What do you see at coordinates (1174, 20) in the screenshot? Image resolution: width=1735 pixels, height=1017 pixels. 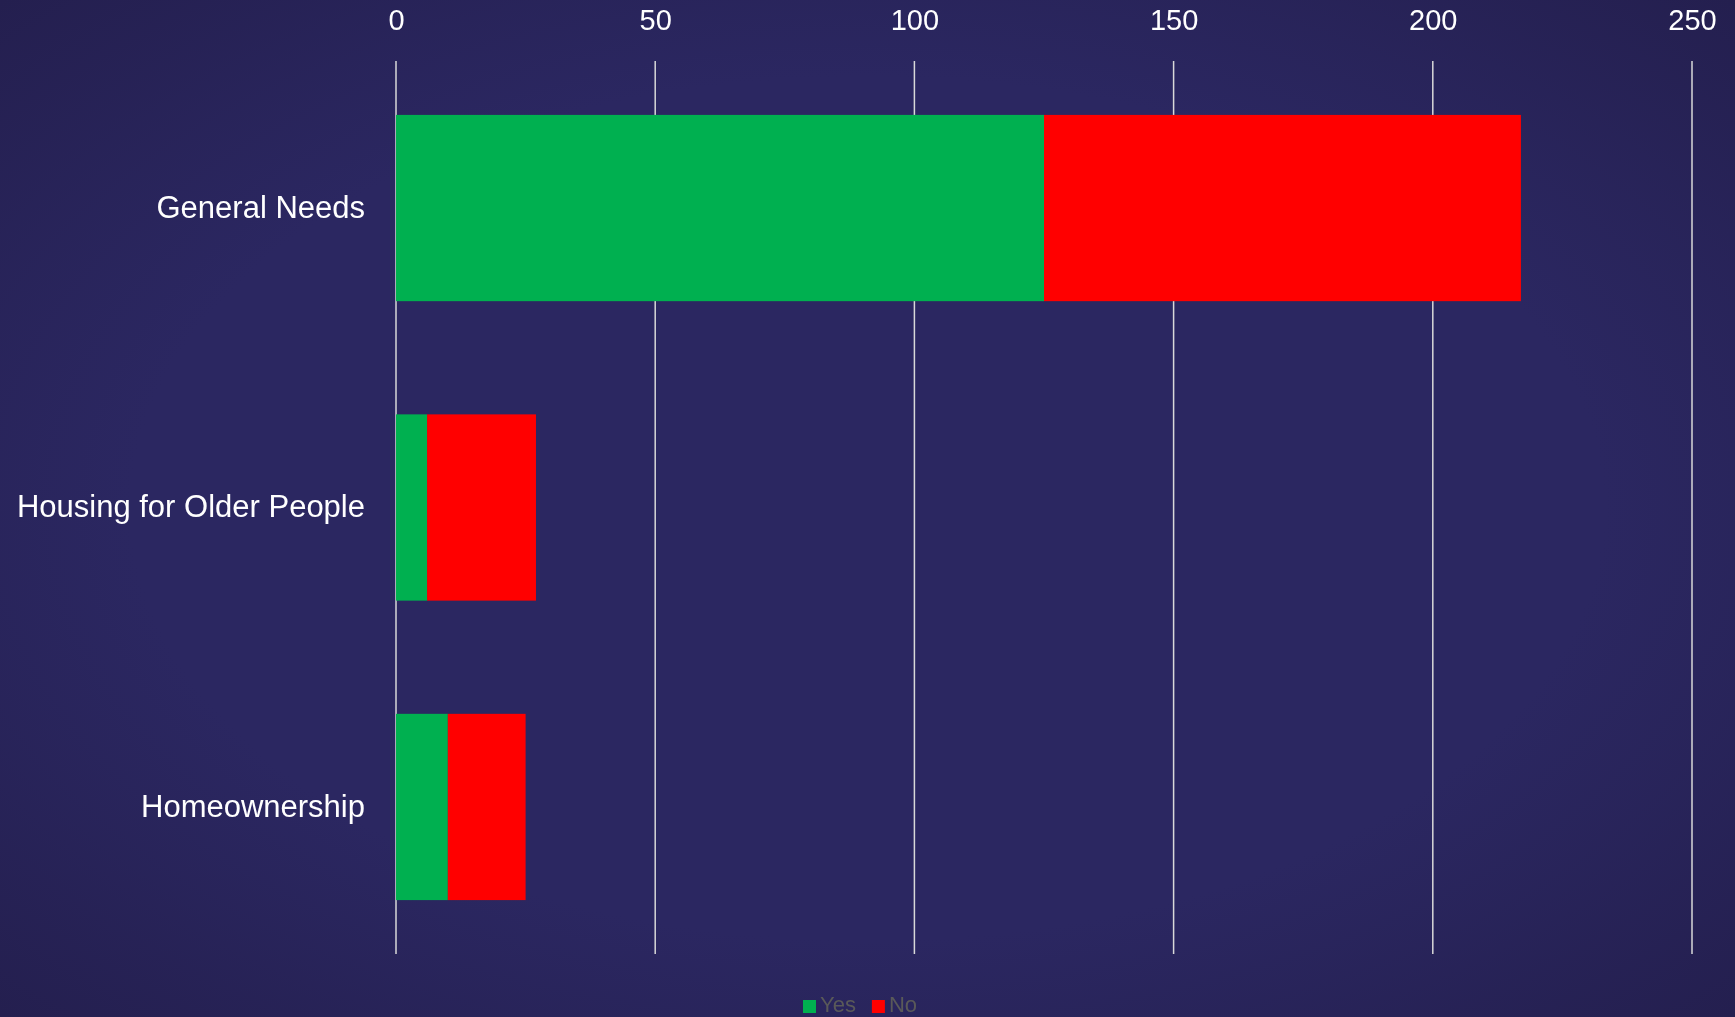 I see `x-tick-label: 150` at bounding box center [1174, 20].